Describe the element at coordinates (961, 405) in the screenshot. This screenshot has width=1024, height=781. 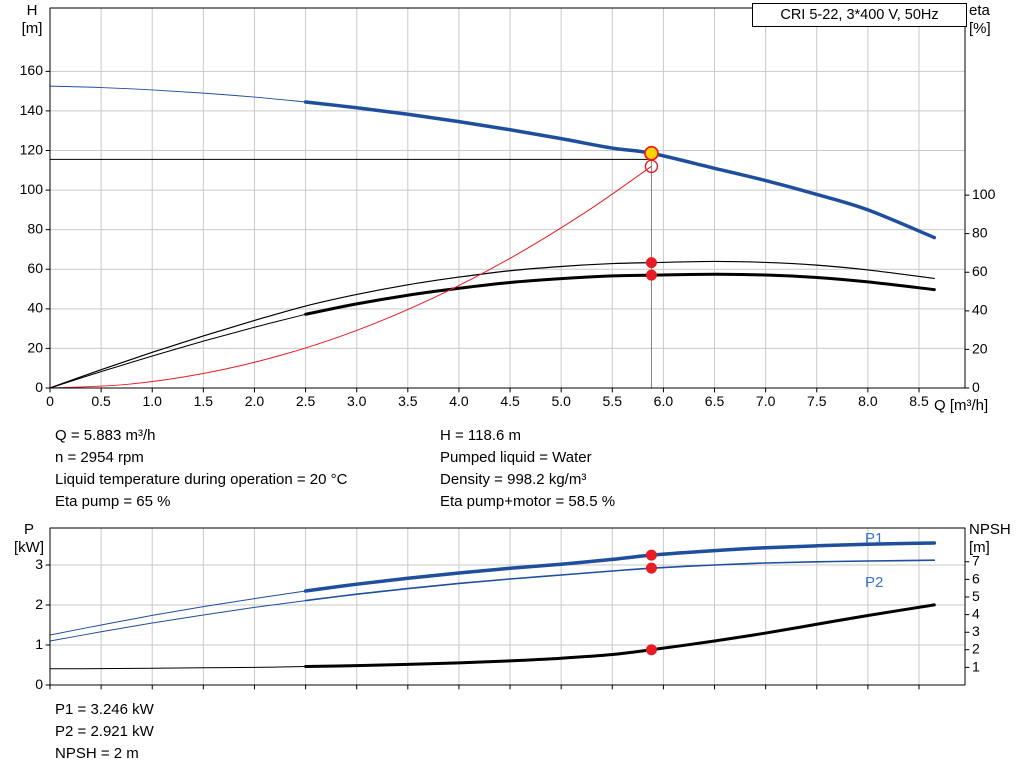
I see `flow-axis-title: Q [m³/h]` at that location.